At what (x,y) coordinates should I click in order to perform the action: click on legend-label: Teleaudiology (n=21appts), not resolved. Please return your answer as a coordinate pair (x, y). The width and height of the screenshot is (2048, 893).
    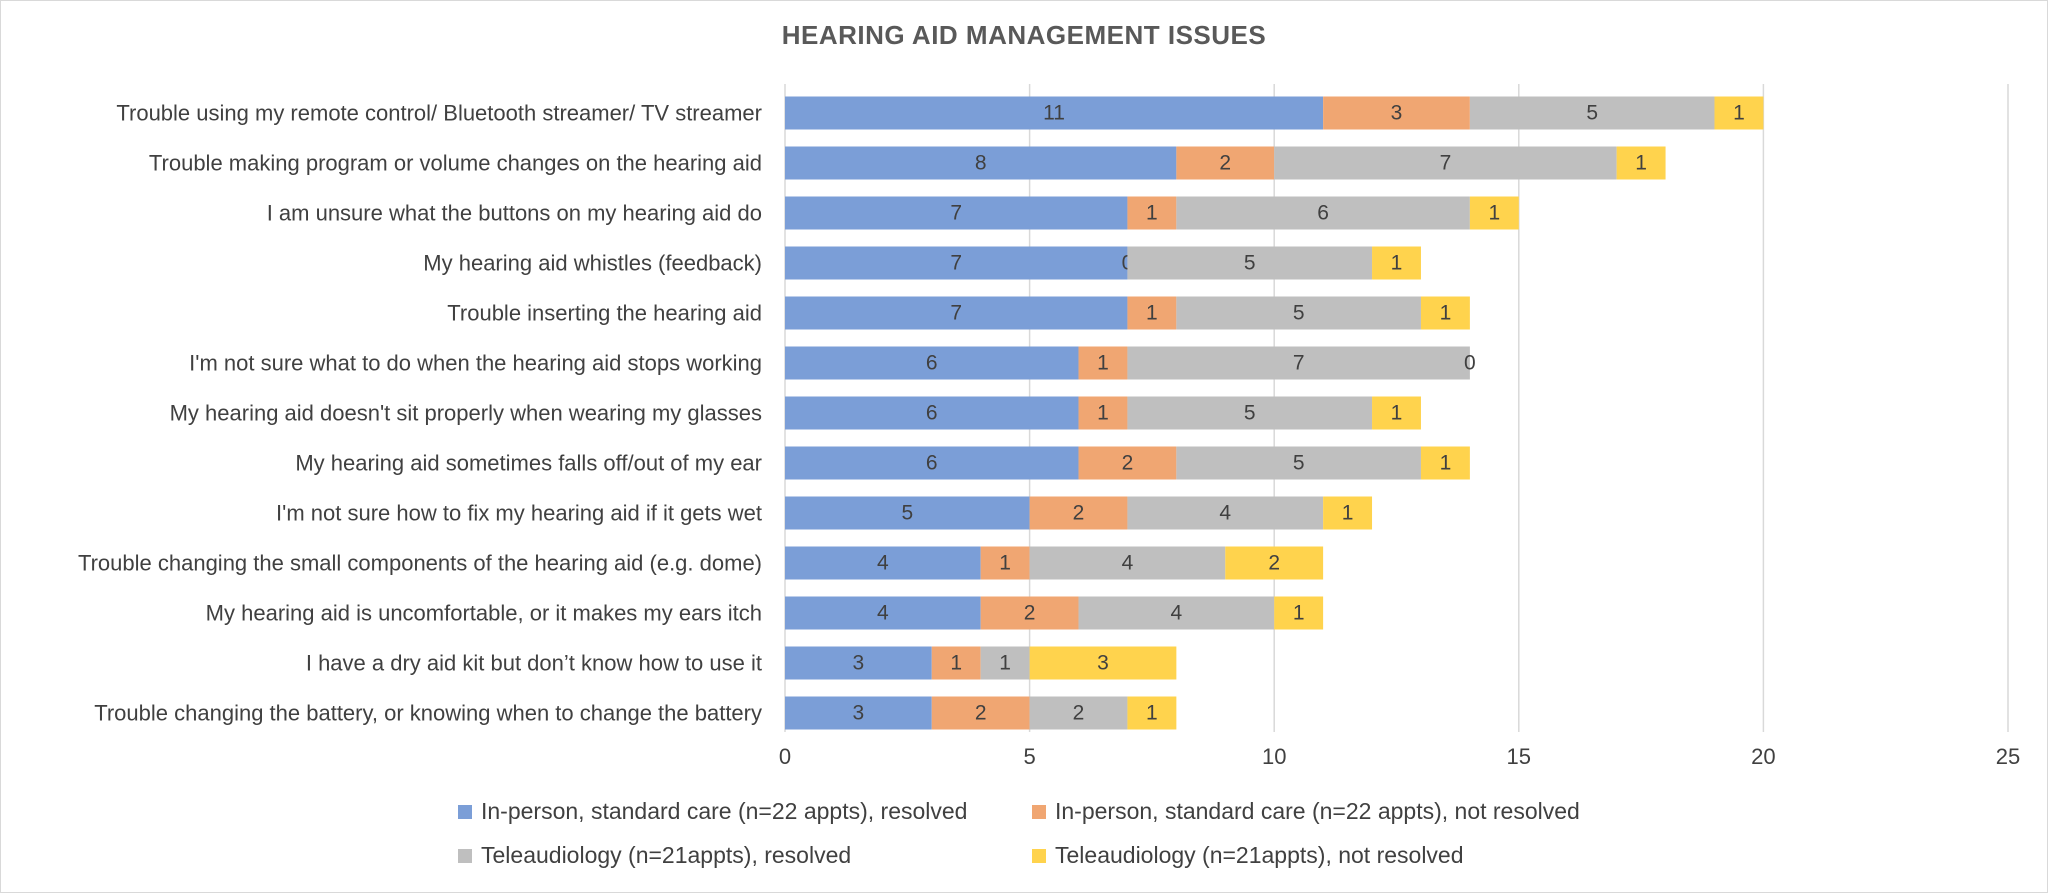
    Looking at the image, I should click on (1259, 855).